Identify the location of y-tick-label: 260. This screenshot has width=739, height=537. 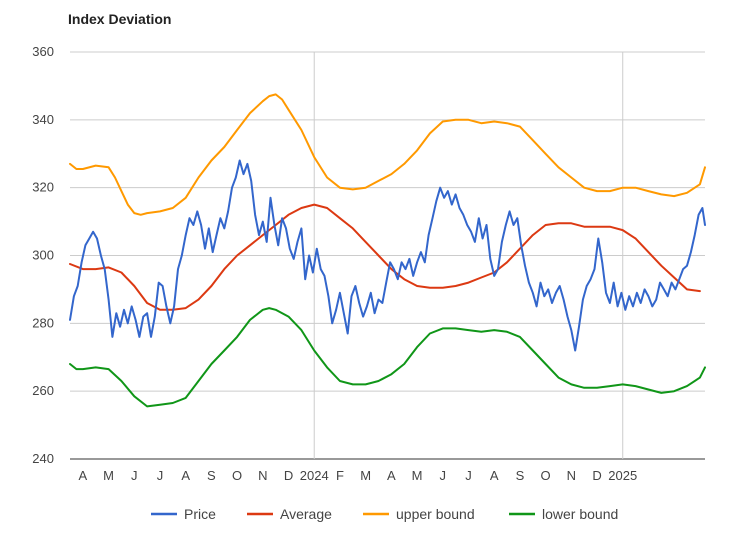
(43, 390).